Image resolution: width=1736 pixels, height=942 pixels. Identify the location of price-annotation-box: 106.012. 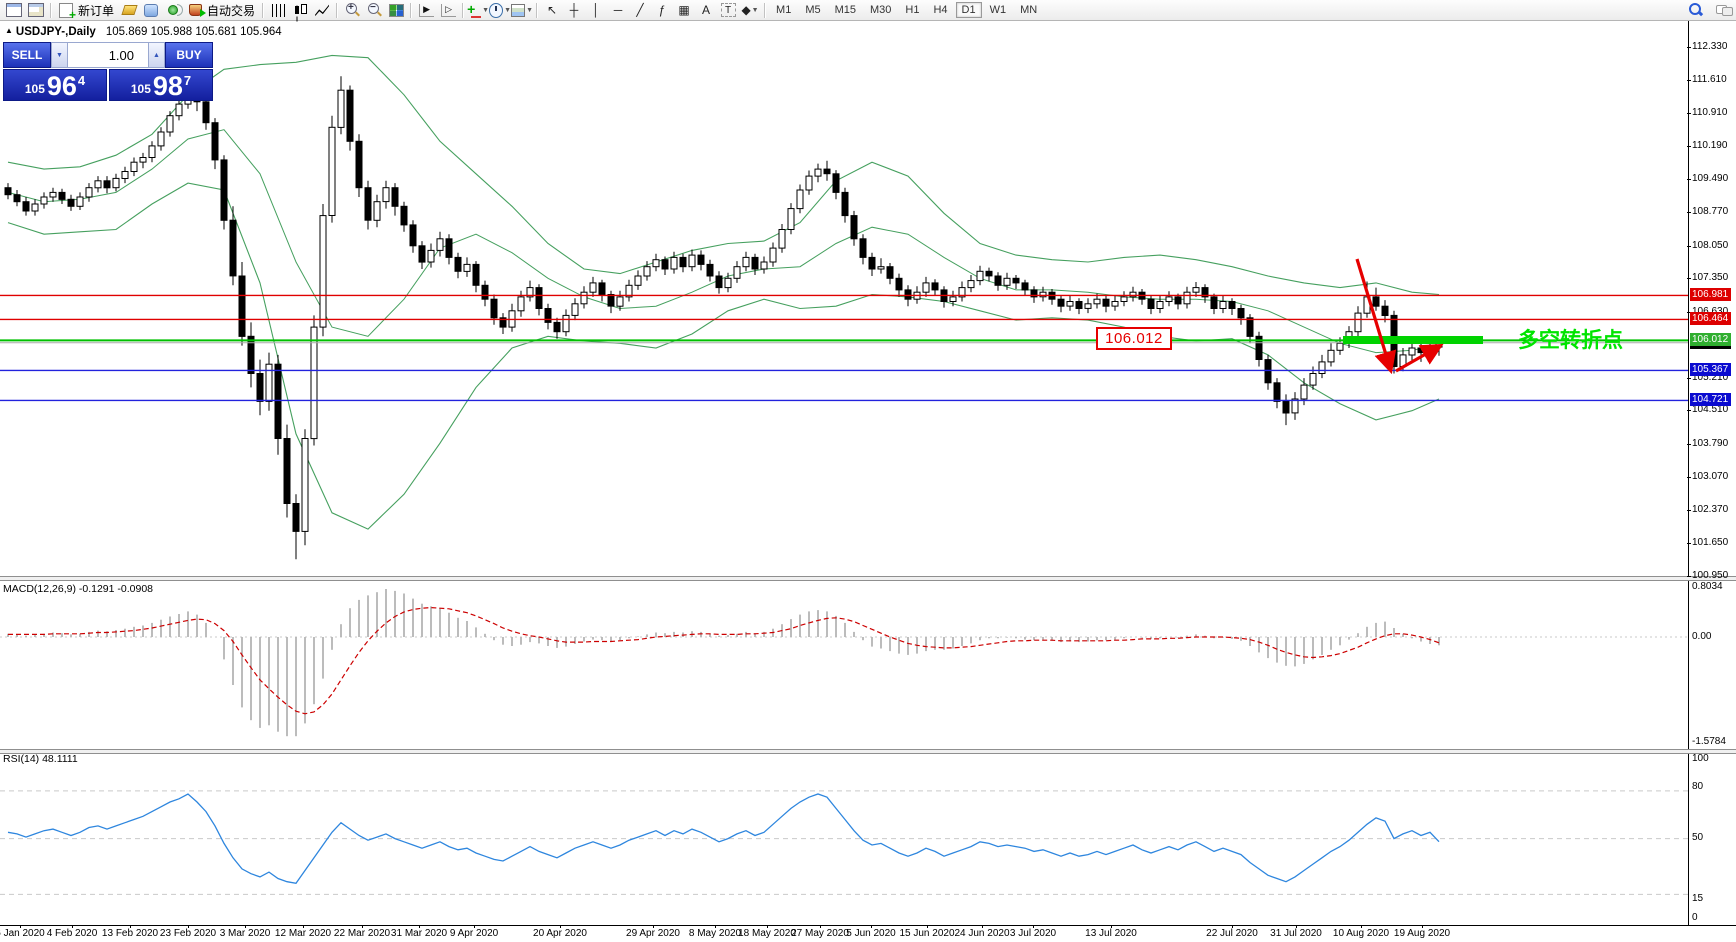
(1134, 338).